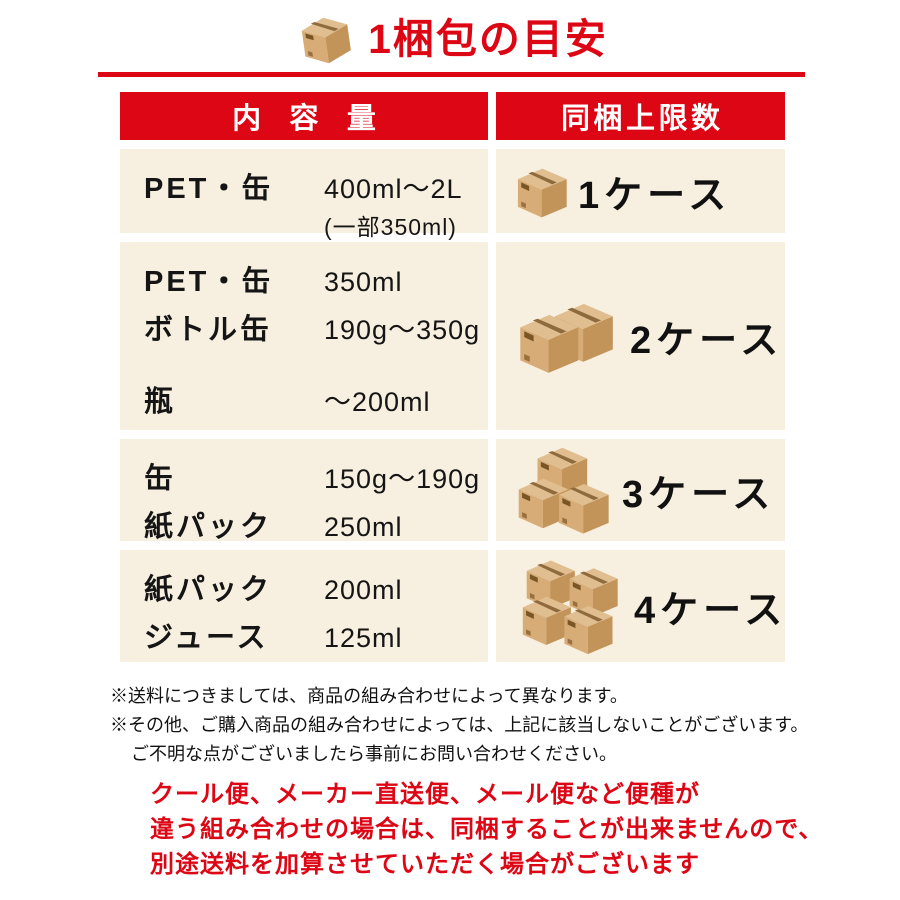 The height and width of the screenshot is (900, 900). What do you see at coordinates (563, 490) in the screenshot?
I see `three-boxes-icon` at bounding box center [563, 490].